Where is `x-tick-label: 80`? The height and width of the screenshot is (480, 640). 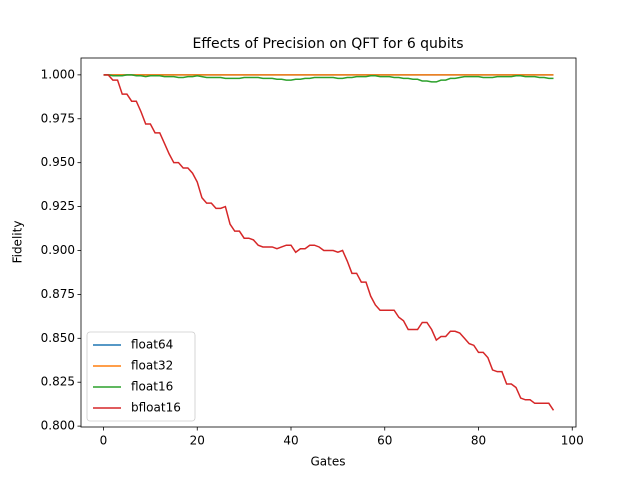 x-tick-label: 80 is located at coordinates (478, 441).